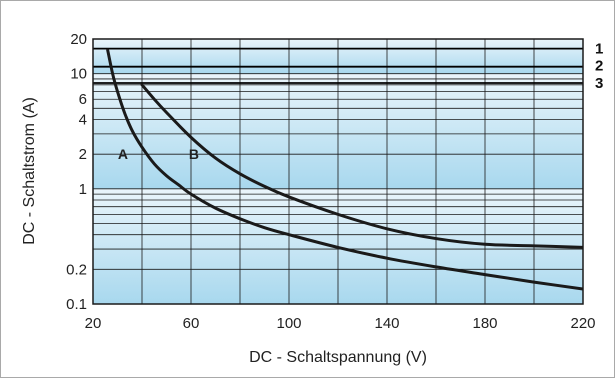 This screenshot has width=615, height=378. What do you see at coordinates (191, 323) in the screenshot?
I see `x-tick-label-60: 60` at bounding box center [191, 323].